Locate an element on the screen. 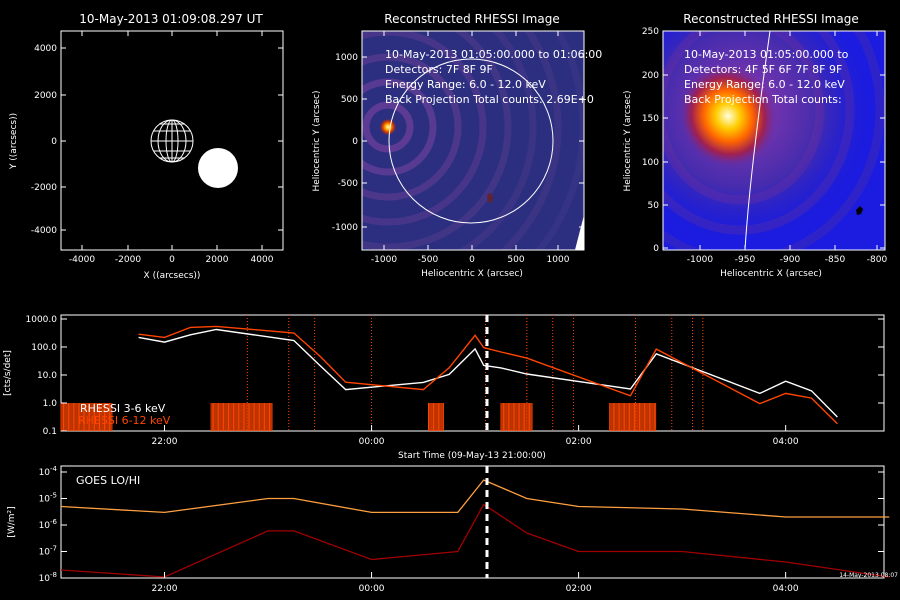 This screenshot has width=900, height=600. image2-frame is located at coordinates (774, 140).